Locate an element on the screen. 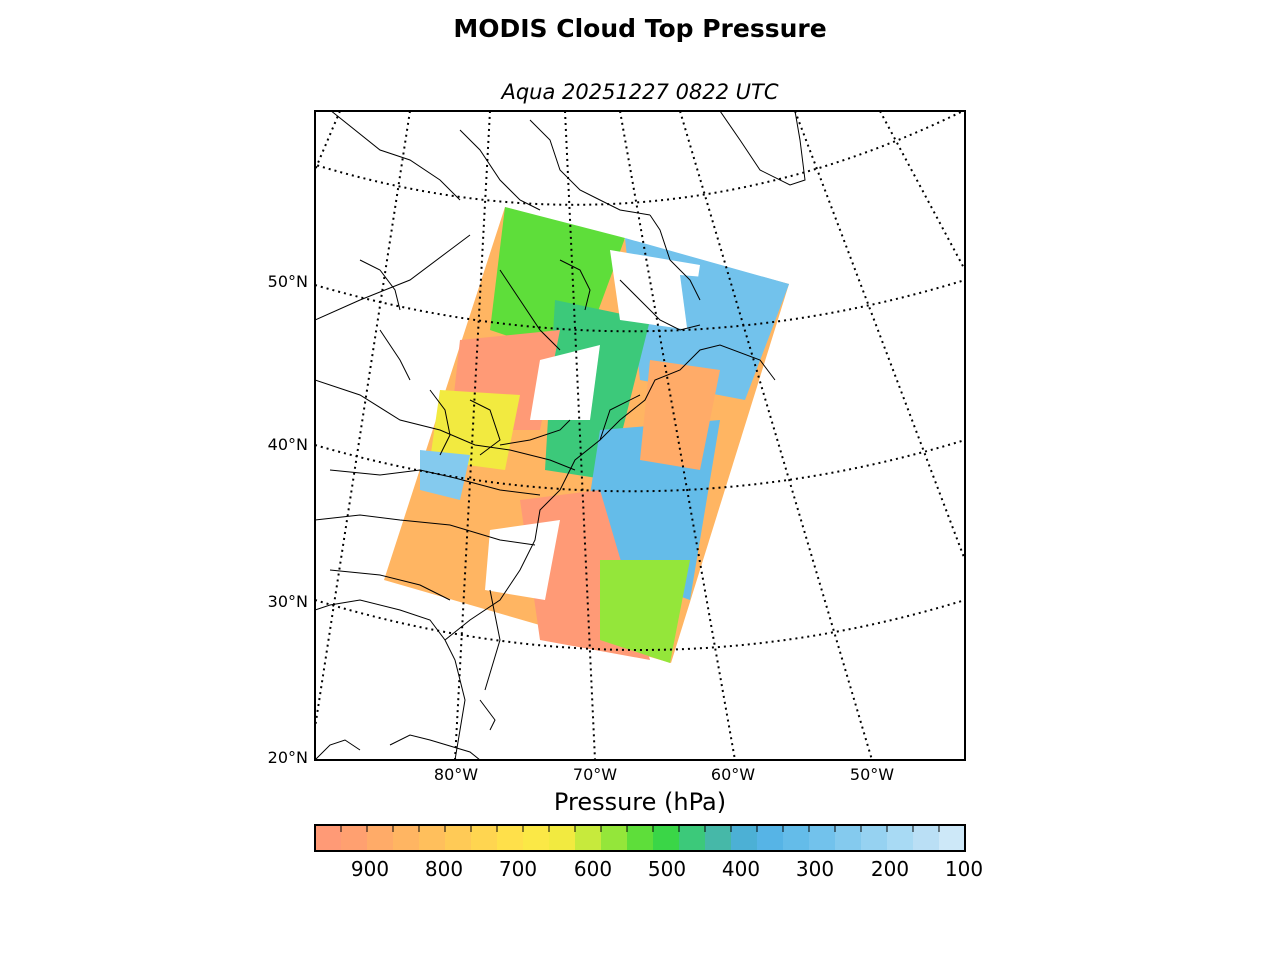 Image resolution: width=1280 pixels, height=960 pixels. lat-label-30: 30°N is located at coordinates (287, 601).